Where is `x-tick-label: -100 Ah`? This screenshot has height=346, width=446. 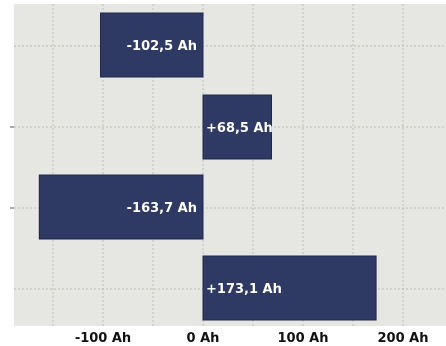 x-tick-label: -100 Ah is located at coordinates (103, 338).